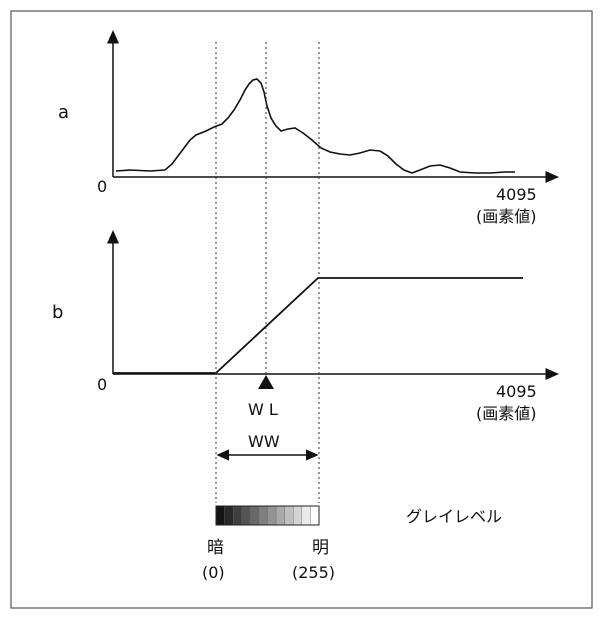 The image size is (603, 620). What do you see at coordinates (63, 112) in the screenshot?
I see `panel-a-label: a` at bounding box center [63, 112].